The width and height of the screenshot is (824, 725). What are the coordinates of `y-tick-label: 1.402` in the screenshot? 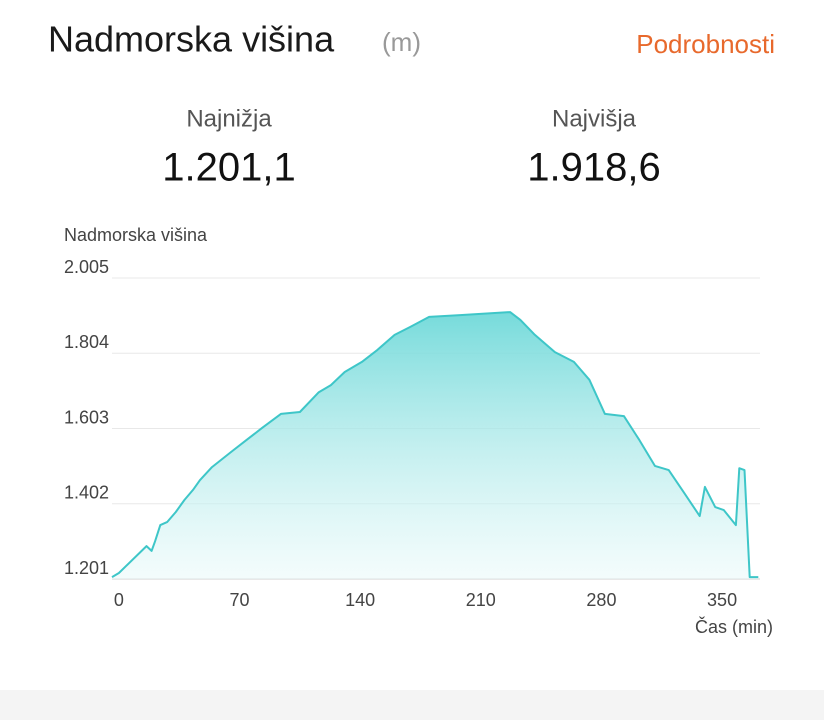 It's located at (86, 493).